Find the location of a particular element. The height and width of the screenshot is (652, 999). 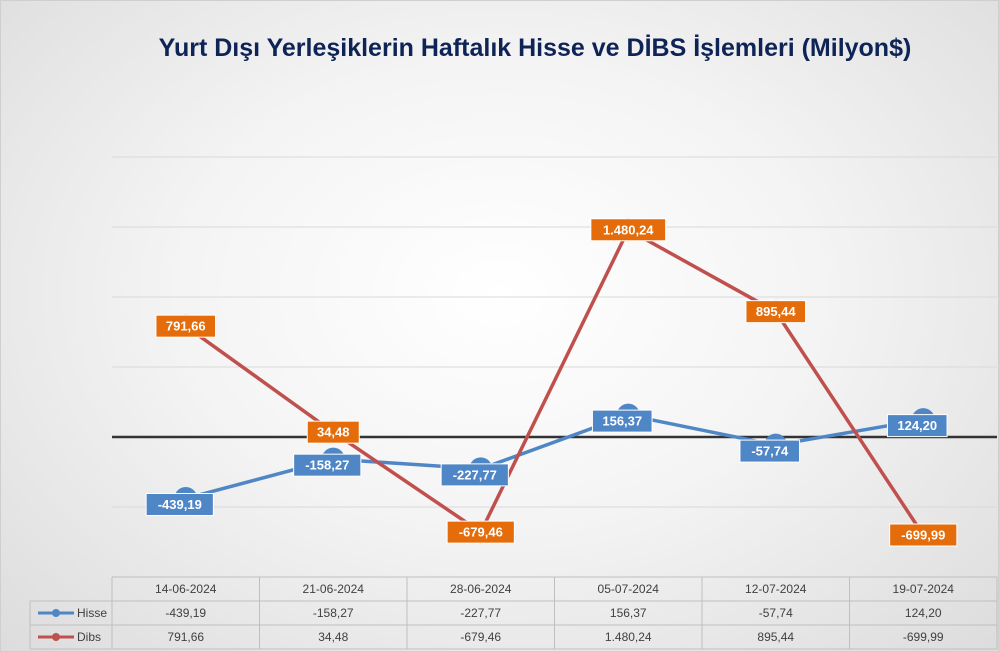

data-label: -439,19 is located at coordinates (179, 504).